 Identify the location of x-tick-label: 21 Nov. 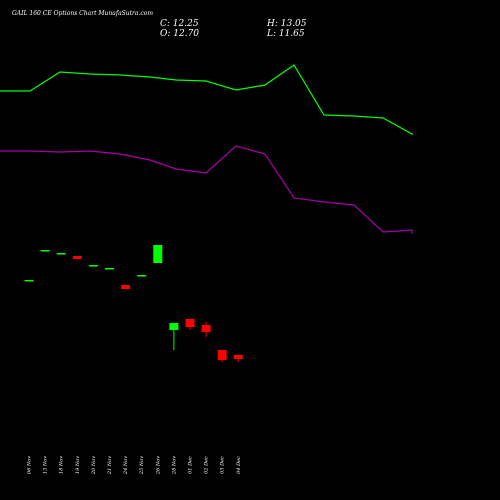
(110, 465).